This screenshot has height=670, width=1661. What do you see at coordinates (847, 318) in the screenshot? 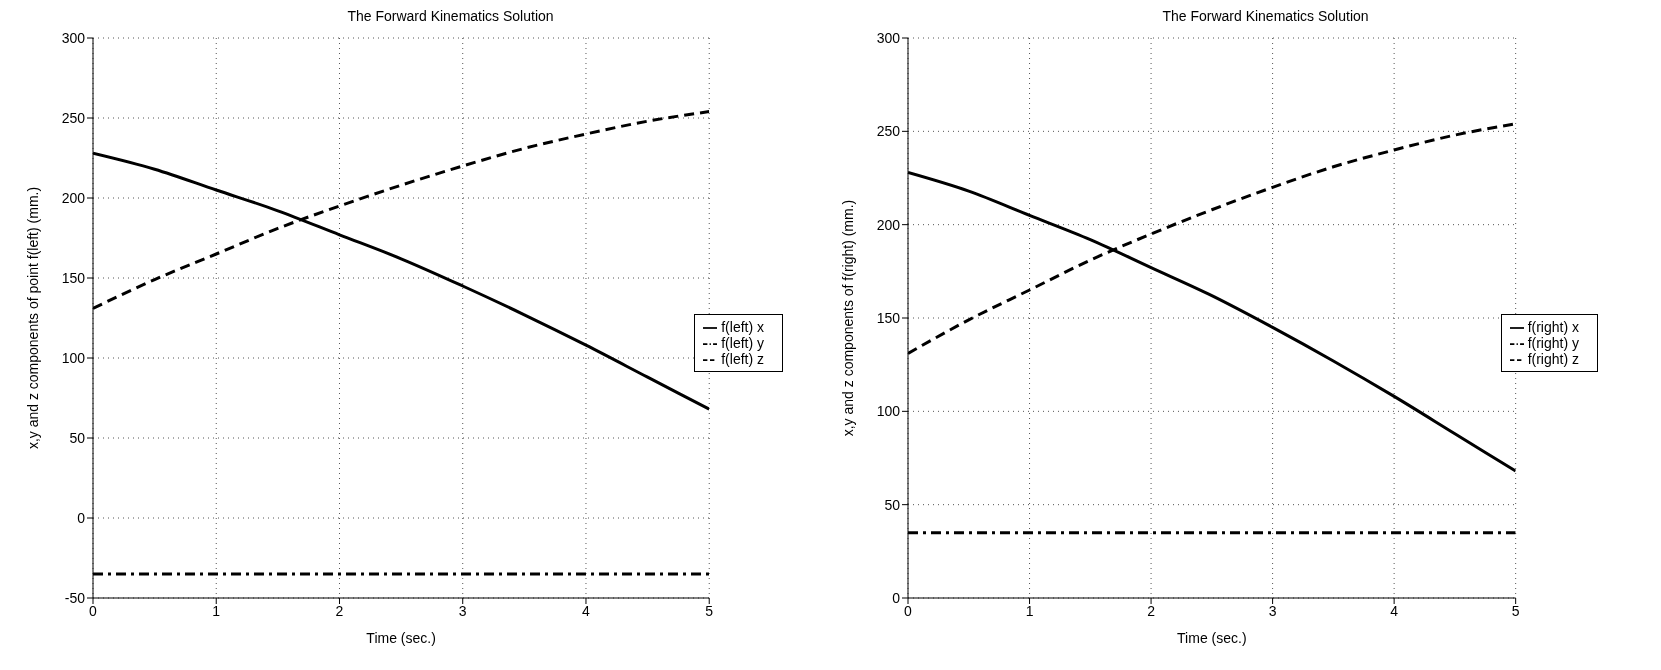
I see `y-axis-title: x,y and z components of f(right) (mm.)` at bounding box center [847, 318].